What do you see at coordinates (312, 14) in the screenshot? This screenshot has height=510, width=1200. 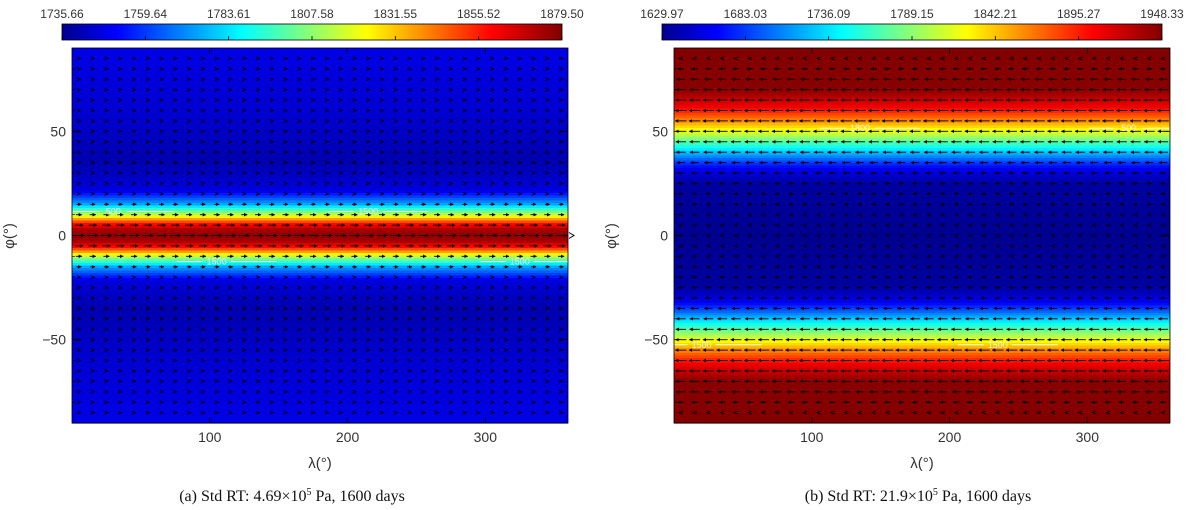 I see `colorbar-tick-label: 1807.58` at bounding box center [312, 14].